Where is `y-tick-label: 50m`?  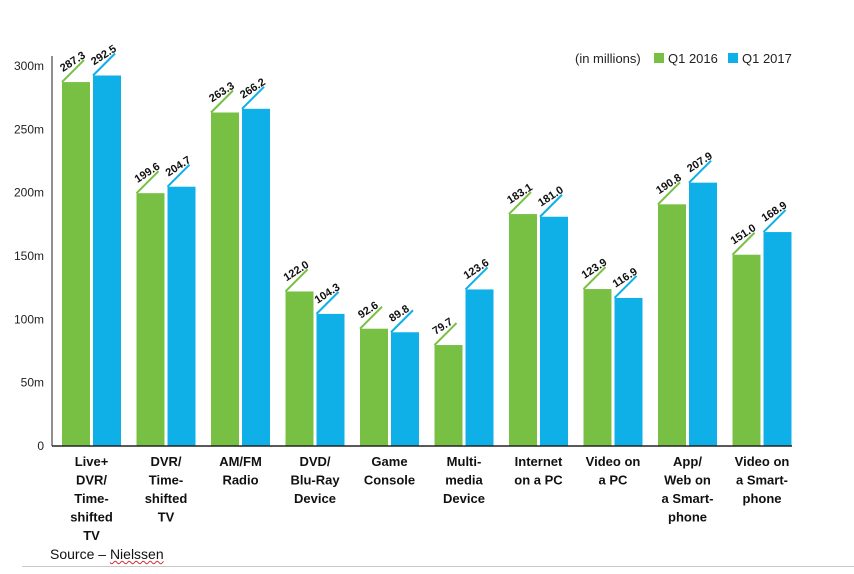
y-tick-label: 50m is located at coordinates (32, 383).